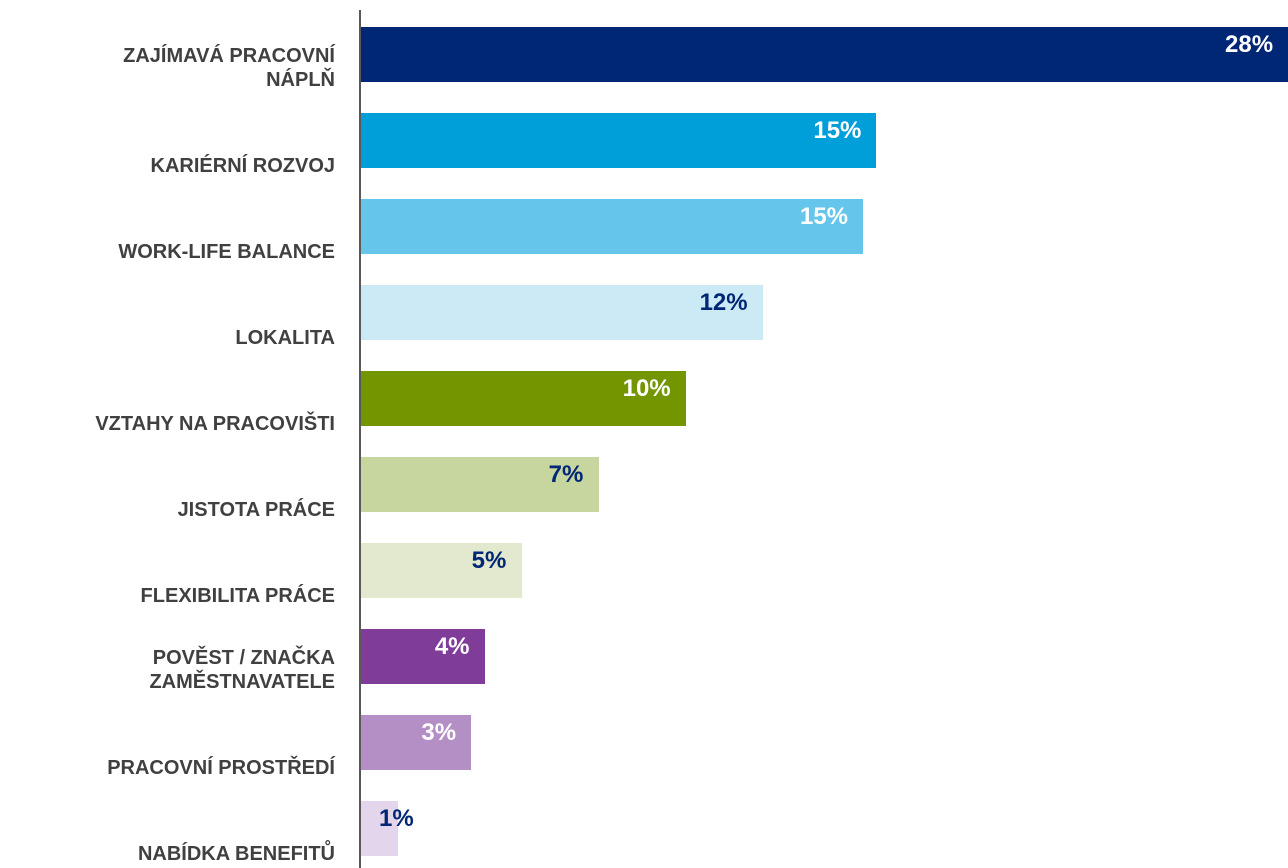 The height and width of the screenshot is (868, 1288). I want to click on value-label: 10%, so click(646, 388).